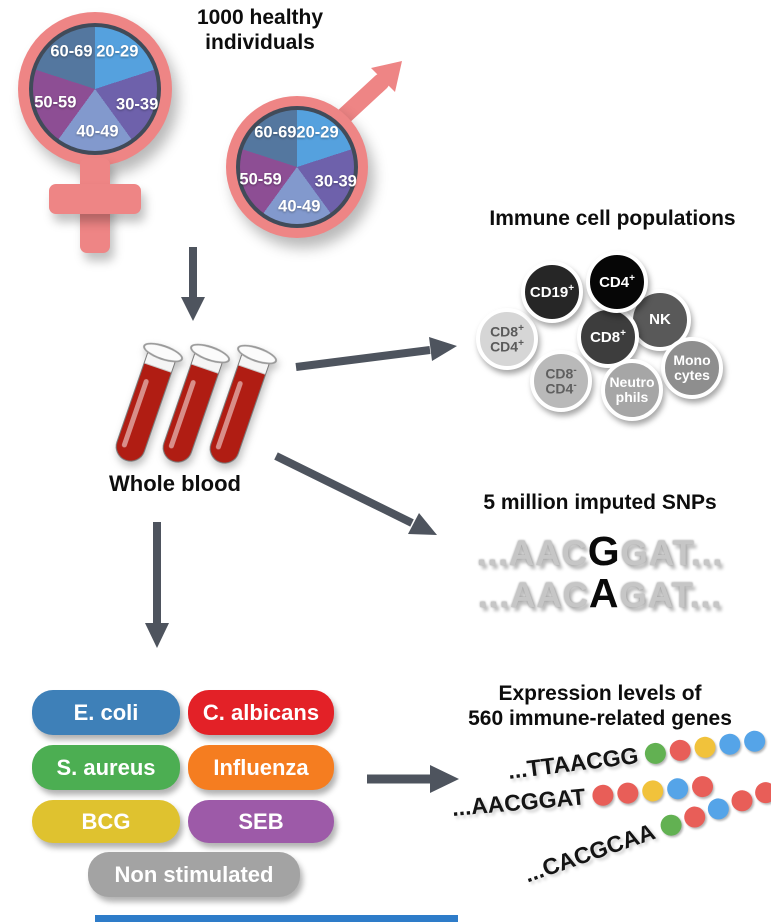  I want to click on female-cross-horizontal, so click(95, 199).